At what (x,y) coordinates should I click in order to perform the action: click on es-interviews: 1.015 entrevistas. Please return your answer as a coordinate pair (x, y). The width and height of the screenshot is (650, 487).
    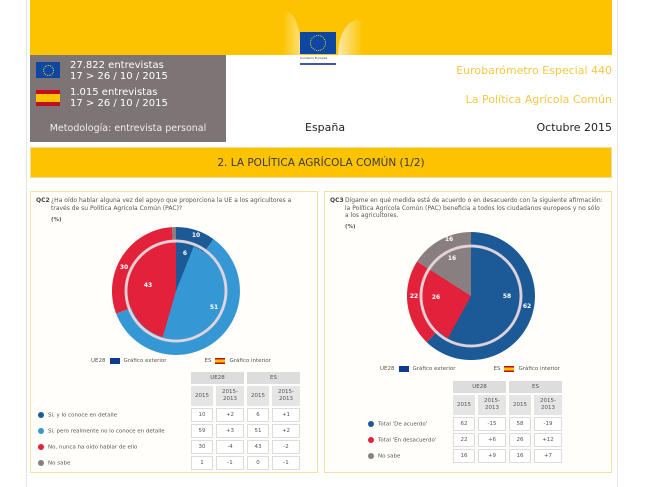
    Looking at the image, I should click on (114, 92).